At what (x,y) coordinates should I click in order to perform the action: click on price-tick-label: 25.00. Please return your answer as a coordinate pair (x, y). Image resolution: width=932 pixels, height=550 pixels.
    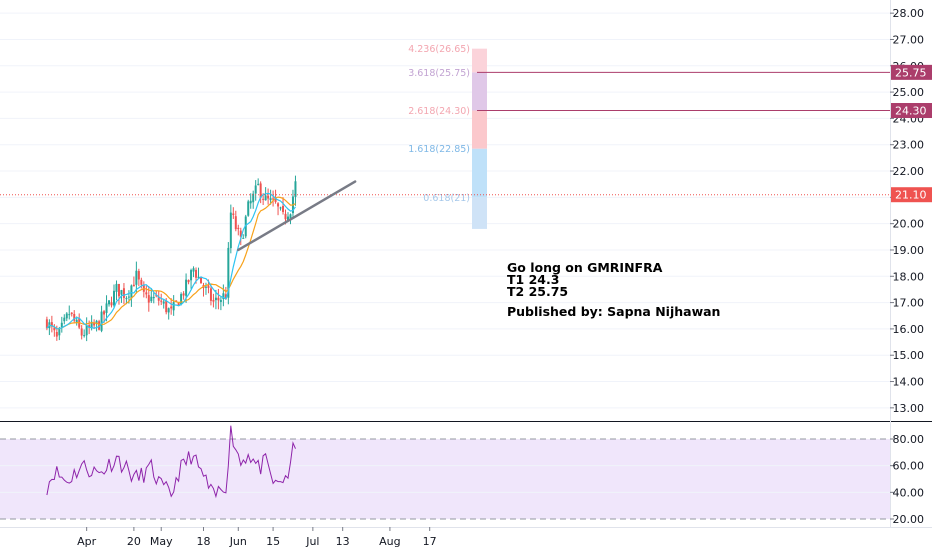
    Looking at the image, I should click on (909, 92).